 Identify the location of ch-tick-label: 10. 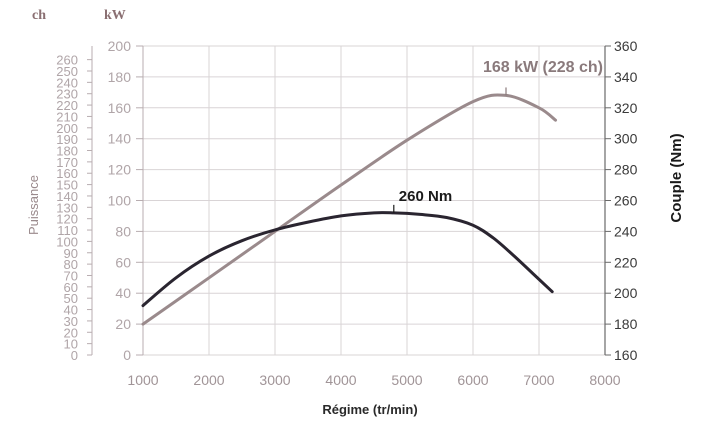
(71, 344).